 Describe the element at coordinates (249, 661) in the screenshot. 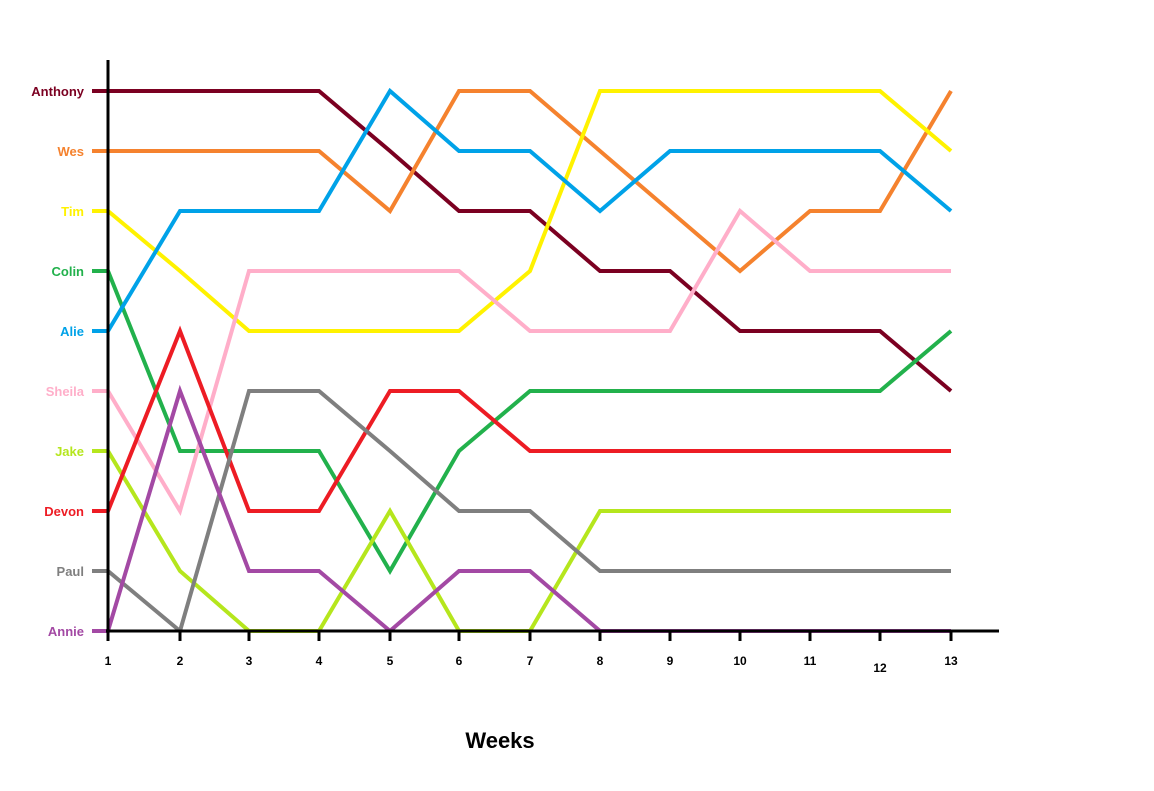

I see `x-tick-label-3: 3` at that location.